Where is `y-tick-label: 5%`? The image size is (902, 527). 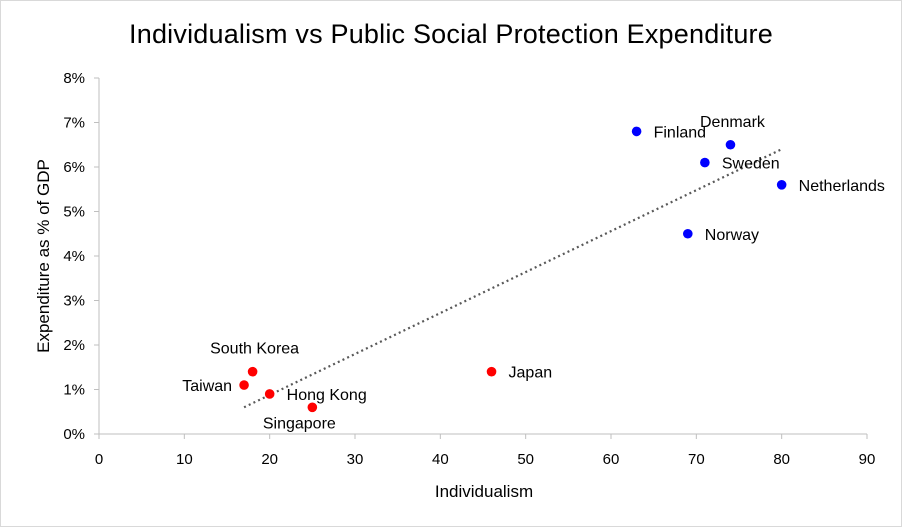 y-tick-label: 5% is located at coordinates (74, 212).